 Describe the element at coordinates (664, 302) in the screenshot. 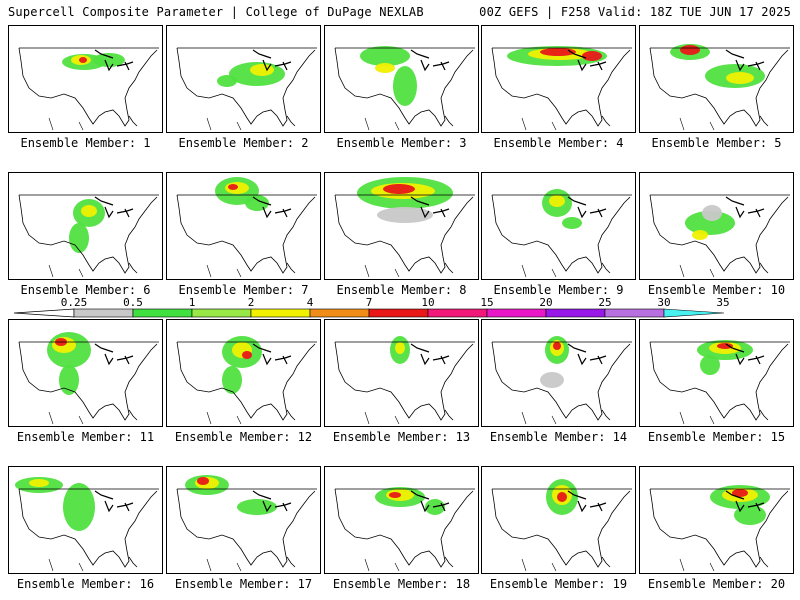

I see `colorbar-label-11: 30` at that location.